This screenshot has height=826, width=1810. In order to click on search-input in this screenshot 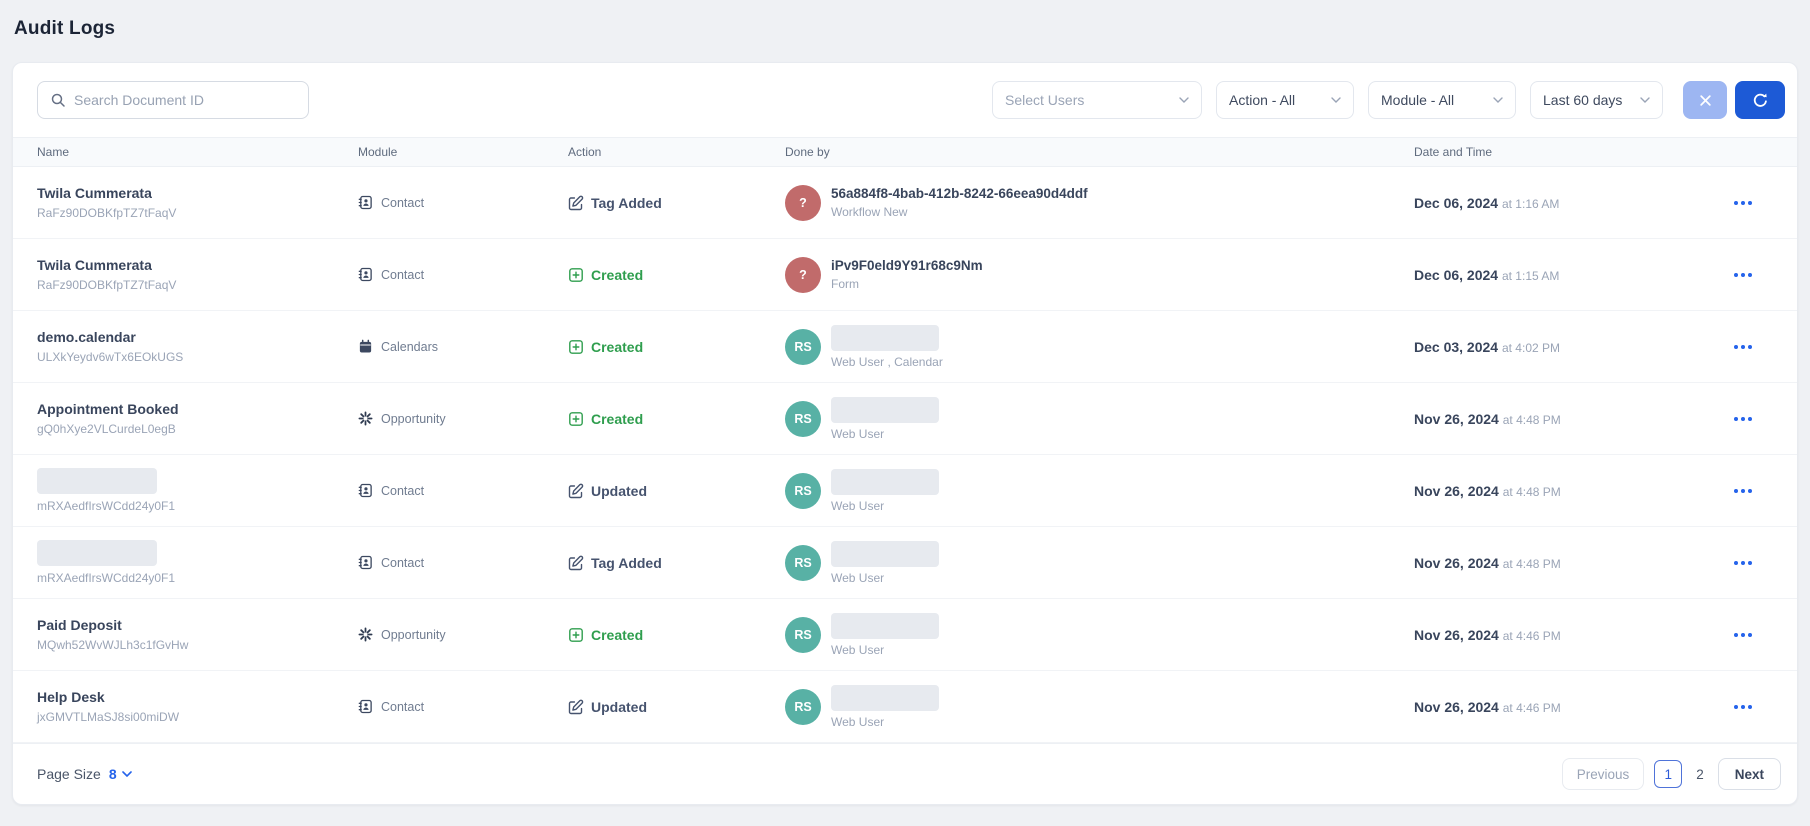, I will do `click(185, 100)`.